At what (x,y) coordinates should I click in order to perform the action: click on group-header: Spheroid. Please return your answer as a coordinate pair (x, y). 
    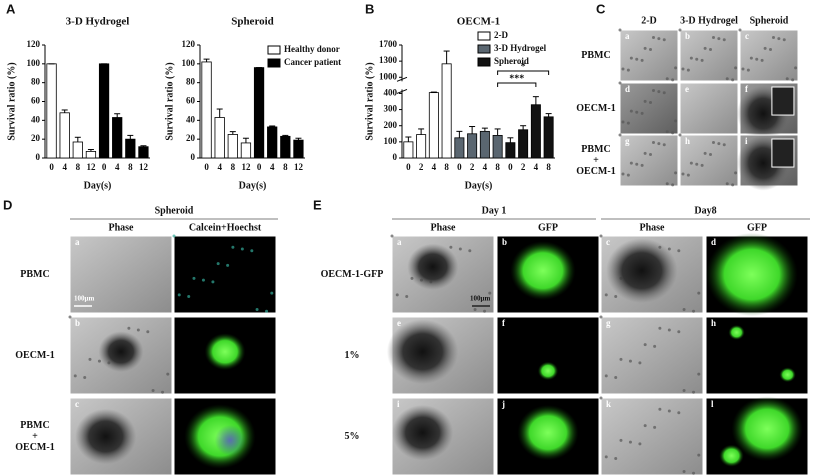
    Looking at the image, I should click on (174, 210).